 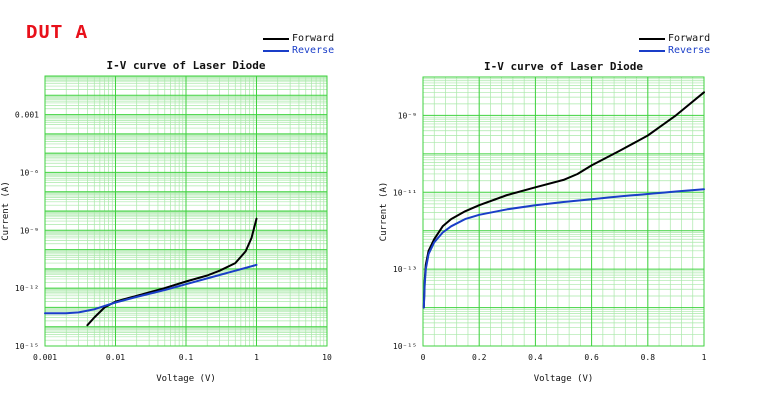 What do you see at coordinates (27, 288) in the screenshot?
I see `y-tick-label: 10⁻¹²` at bounding box center [27, 288].